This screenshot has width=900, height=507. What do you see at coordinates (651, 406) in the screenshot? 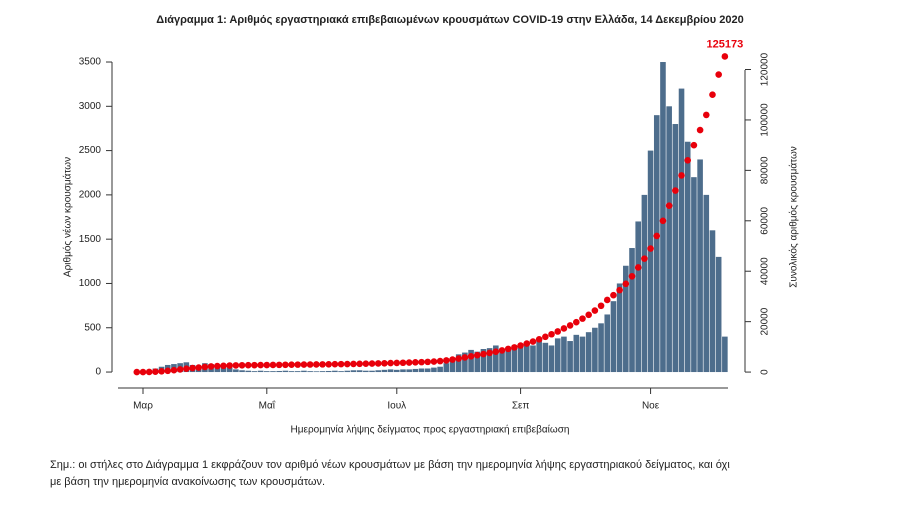
I see `x-tick-label: Νοε` at bounding box center [651, 406].